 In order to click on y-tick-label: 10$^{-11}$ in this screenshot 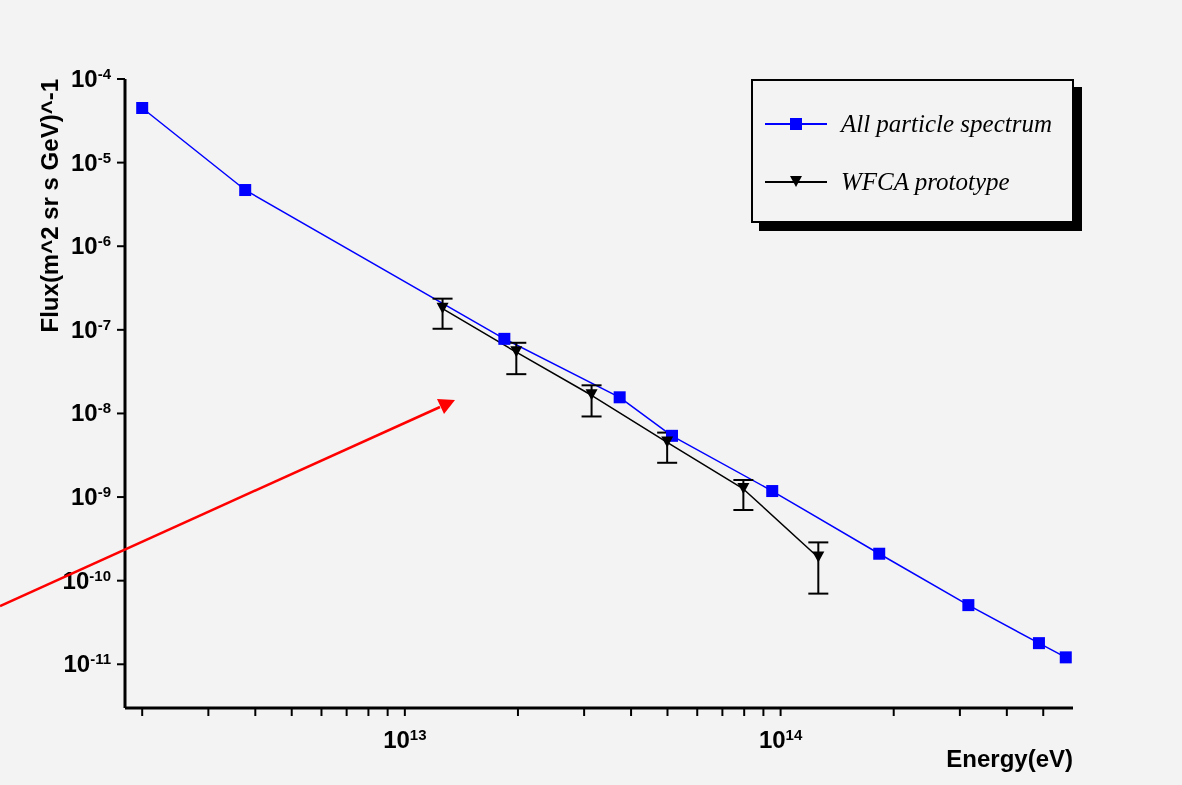, I will do `click(87, 663)`.